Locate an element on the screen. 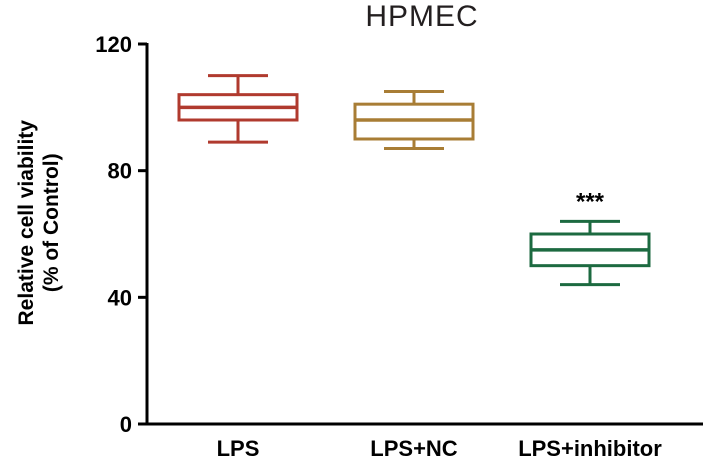 This screenshot has width=705, height=467. significance-marker: *** is located at coordinates (590, 201).